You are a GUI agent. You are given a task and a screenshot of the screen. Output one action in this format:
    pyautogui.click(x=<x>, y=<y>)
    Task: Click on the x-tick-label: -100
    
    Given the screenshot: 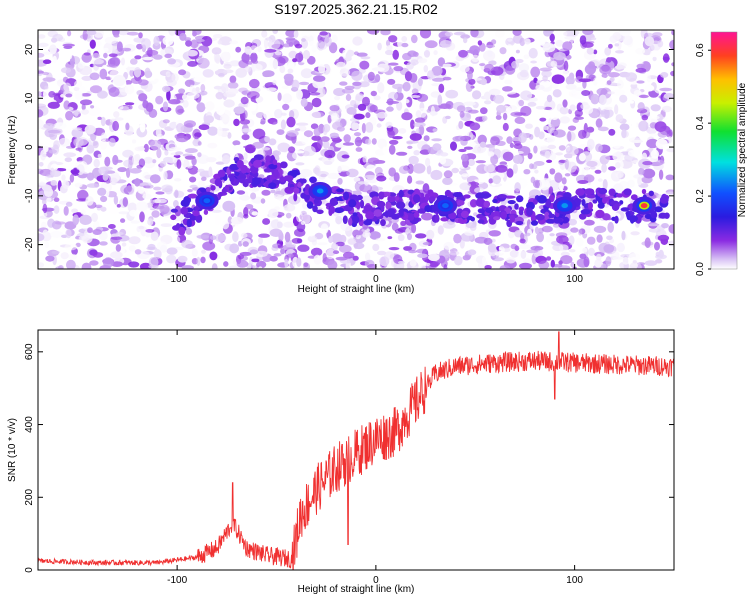 What is the action you would take?
    pyautogui.click(x=177, y=580)
    